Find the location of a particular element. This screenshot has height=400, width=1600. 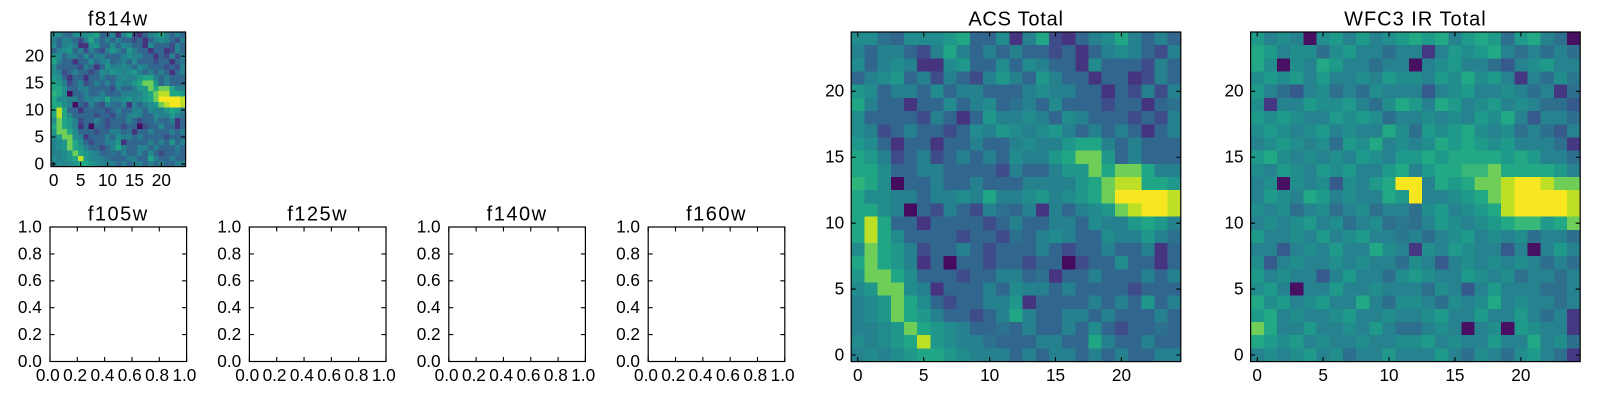

svg-text: f814w is located at coordinates (118, 20).